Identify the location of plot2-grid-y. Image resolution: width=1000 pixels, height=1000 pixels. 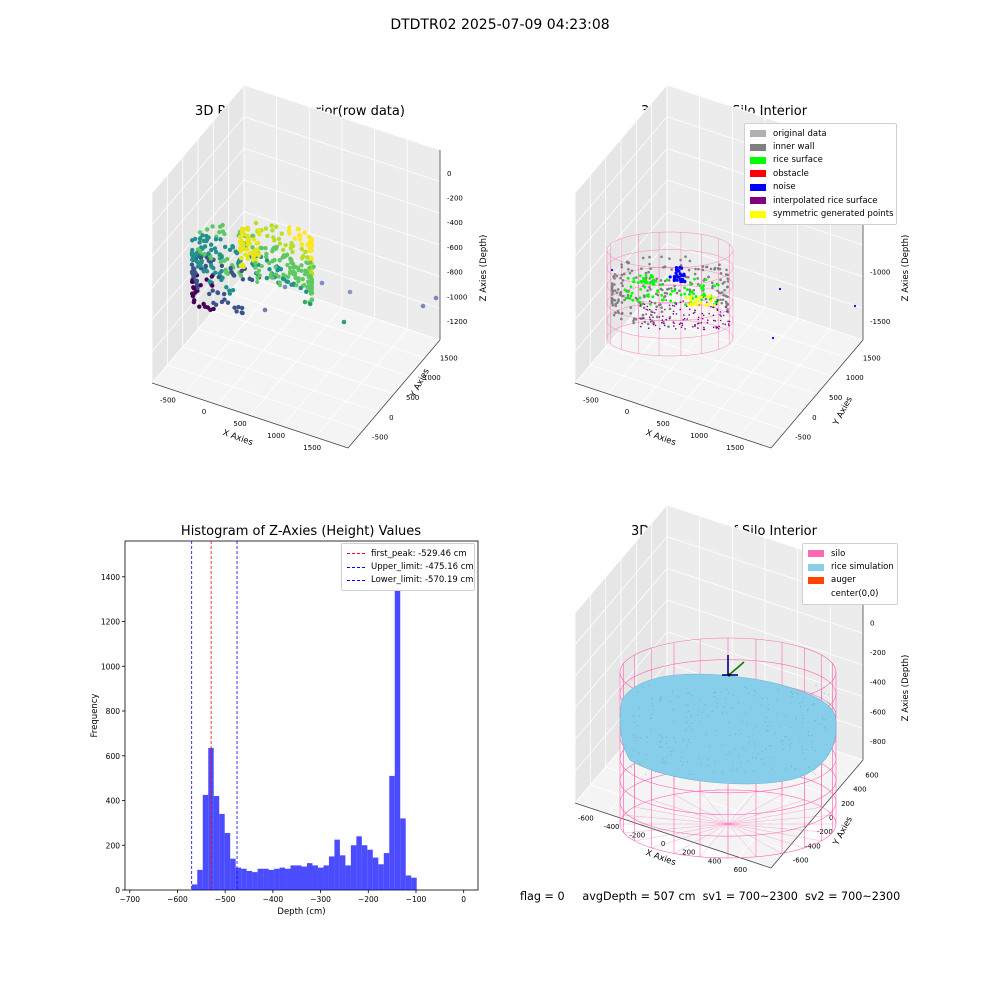
(749, 325).